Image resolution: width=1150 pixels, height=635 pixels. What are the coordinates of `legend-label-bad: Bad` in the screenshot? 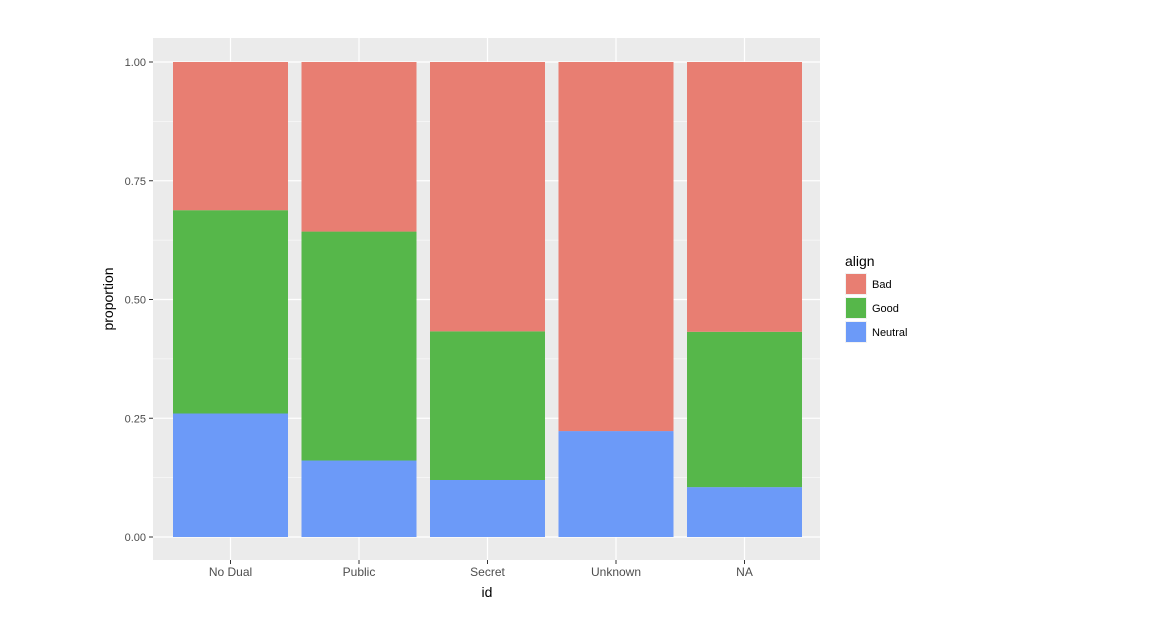 It's located at (882, 285).